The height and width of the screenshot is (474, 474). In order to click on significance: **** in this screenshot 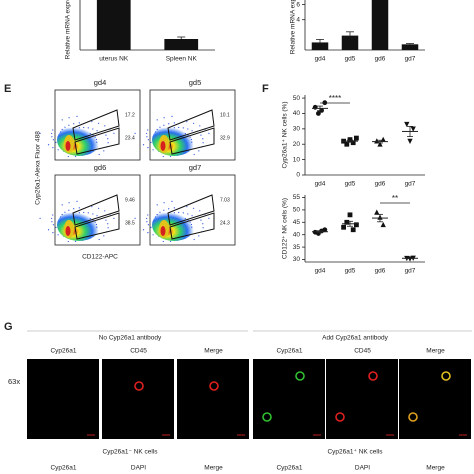, I will do `click(335, 98)`.